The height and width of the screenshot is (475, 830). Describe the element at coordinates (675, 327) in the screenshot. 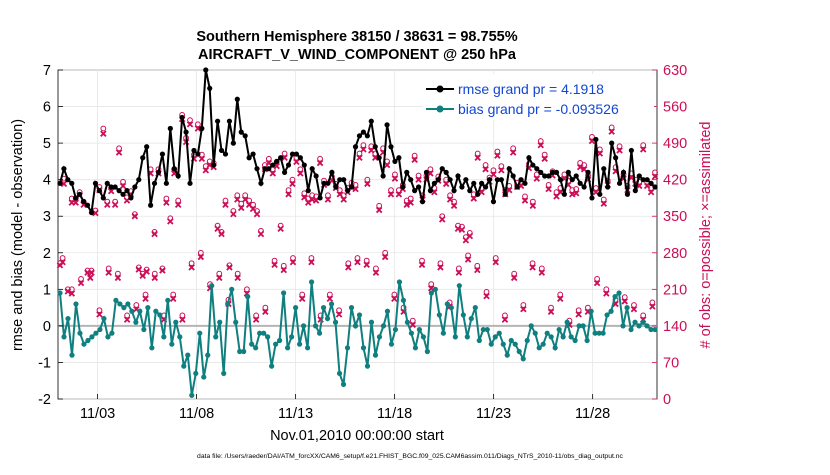

I see `right-tick-label: 140` at that location.